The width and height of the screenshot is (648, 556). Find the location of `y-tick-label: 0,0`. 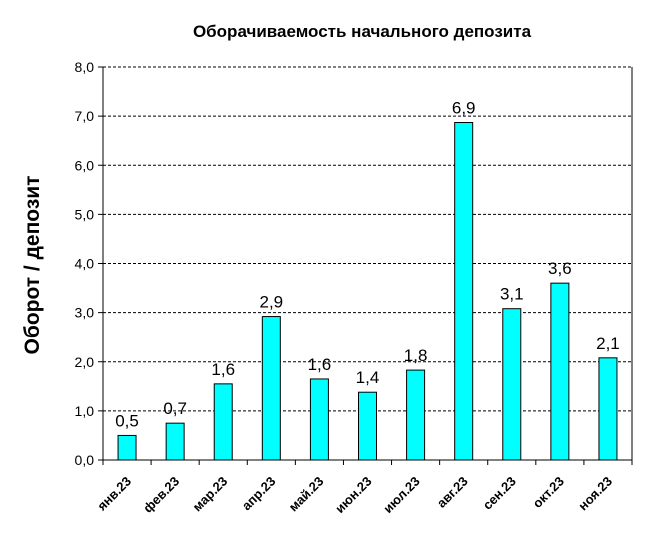

y-tick-label: 0,0 is located at coordinates (85, 460).